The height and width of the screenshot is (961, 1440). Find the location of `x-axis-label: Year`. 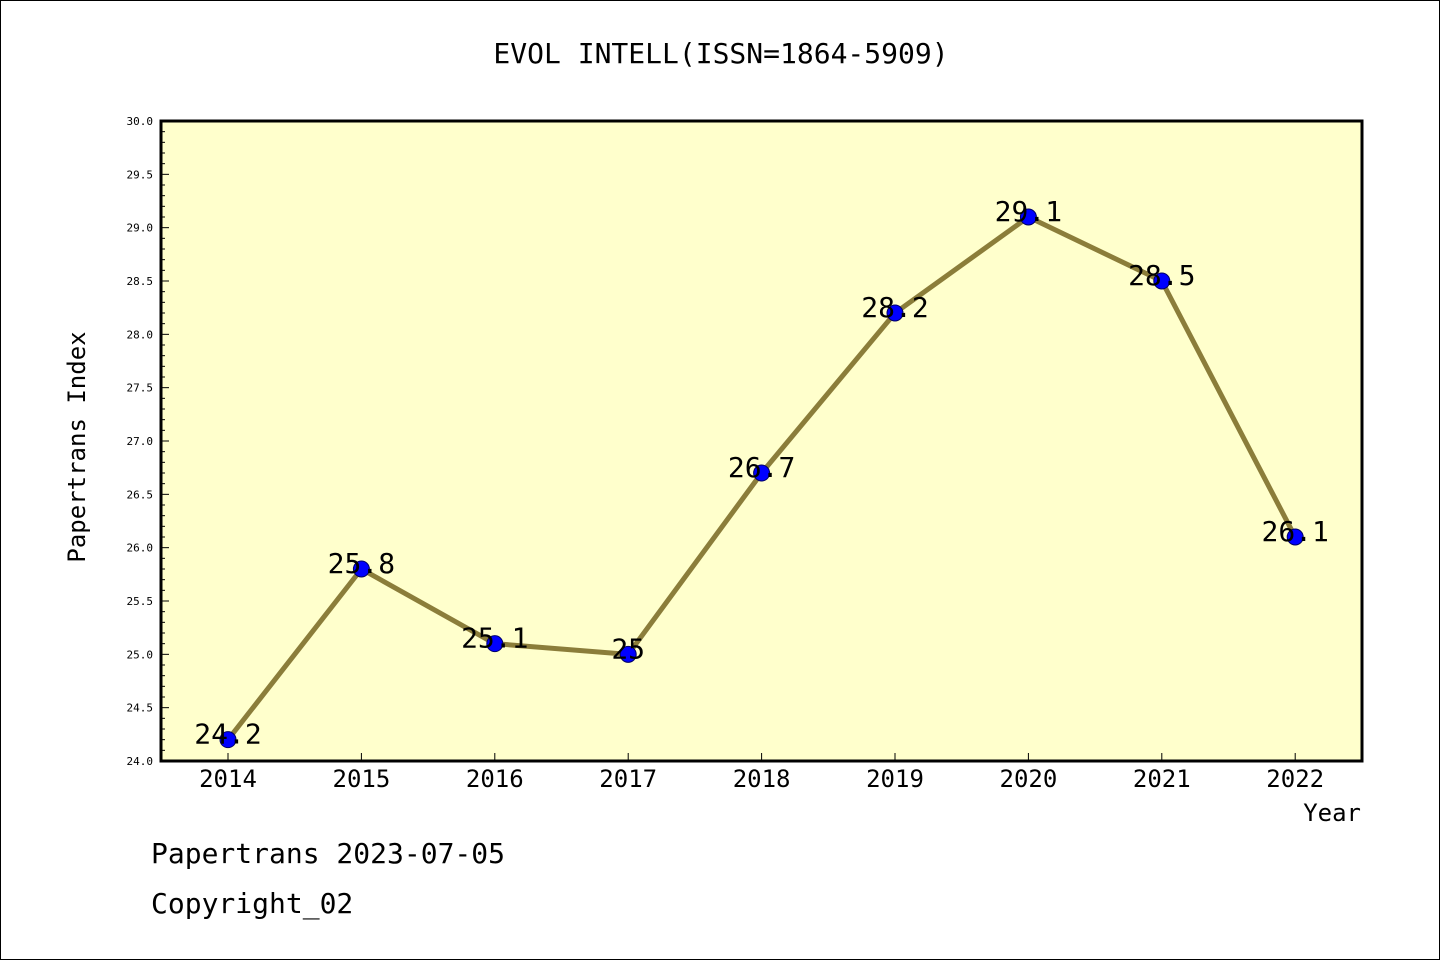

x-axis-label: Year is located at coordinates (1332, 813).